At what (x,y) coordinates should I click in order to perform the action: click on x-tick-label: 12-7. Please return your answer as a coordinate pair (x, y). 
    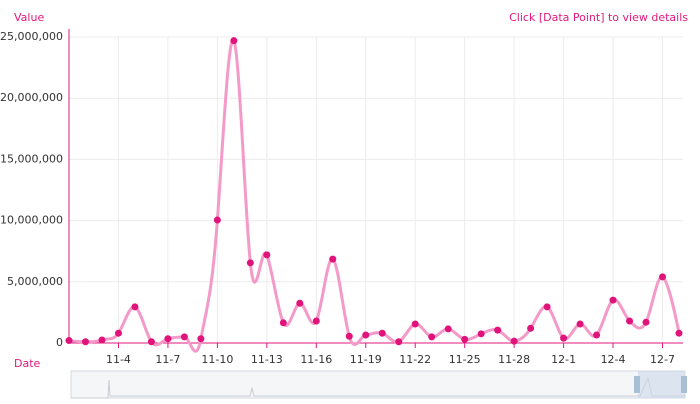
    Looking at the image, I should click on (662, 359).